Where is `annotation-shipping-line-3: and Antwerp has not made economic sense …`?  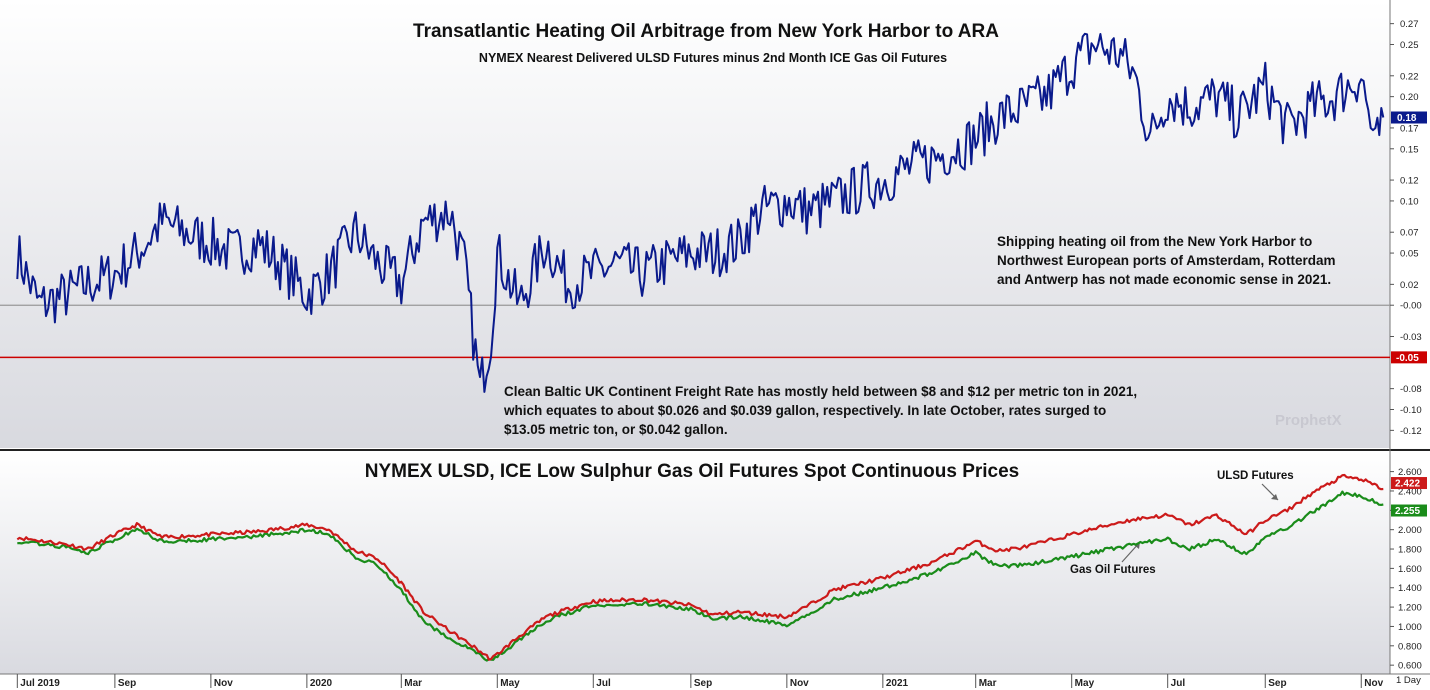
annotation-shipping-line-3: and Antwerp has not made economic sense … is located at coordinates (1164, 279).